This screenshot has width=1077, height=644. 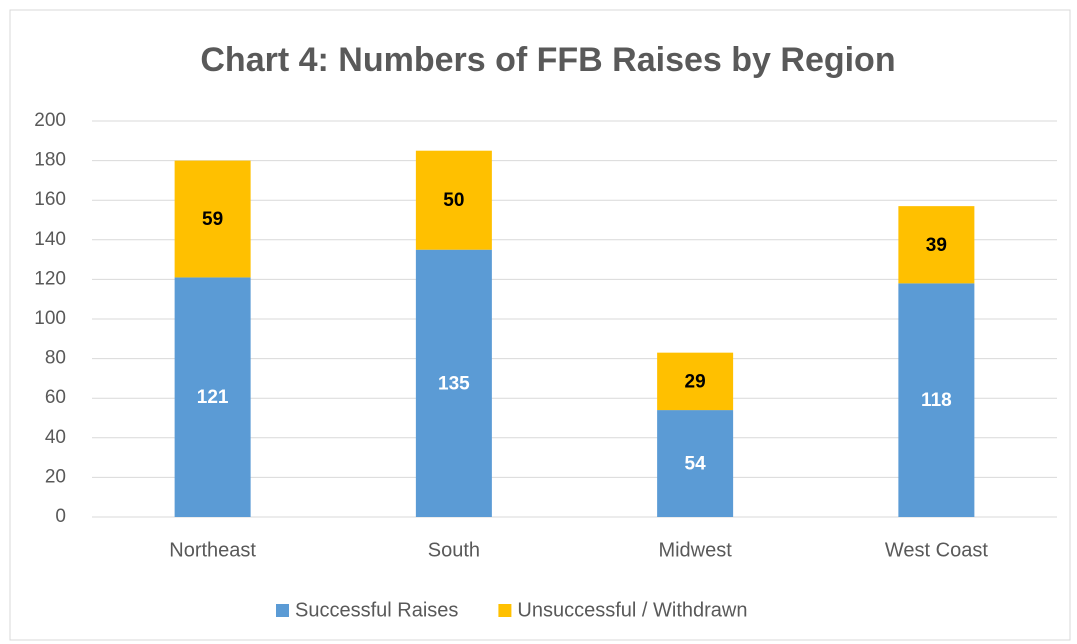 What do you see at coordinates (55, 476) in the screenshot?
I see `y-tick-label: 20` at bounding box center [55, 476].